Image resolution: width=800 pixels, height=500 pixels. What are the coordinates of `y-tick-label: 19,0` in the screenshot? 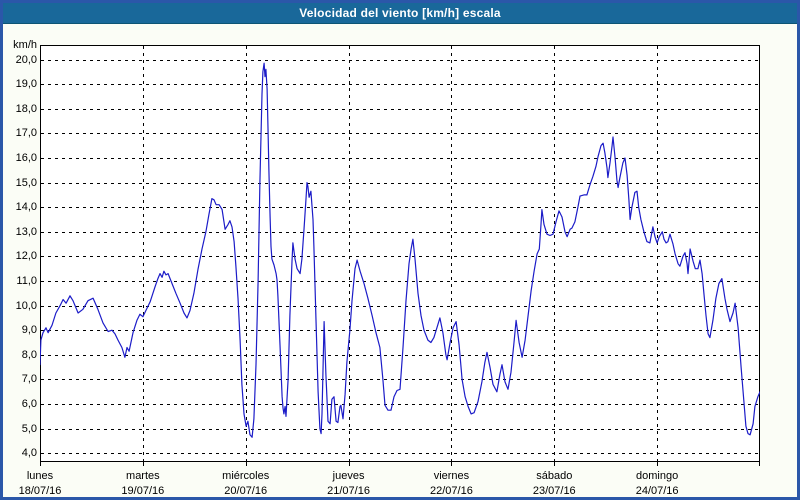 It's located at (26, 84).